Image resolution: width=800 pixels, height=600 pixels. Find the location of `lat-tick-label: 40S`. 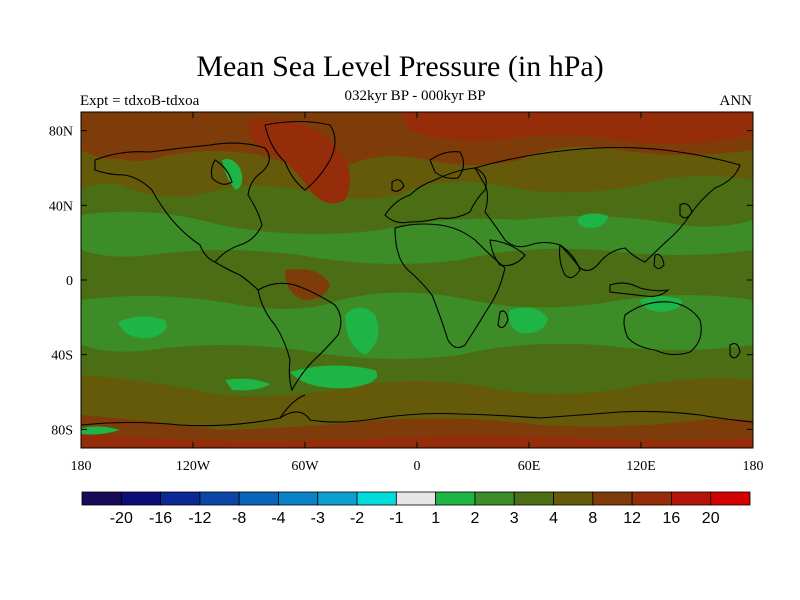

lat-tick-label: 40S is located at coordinates (62, 356).